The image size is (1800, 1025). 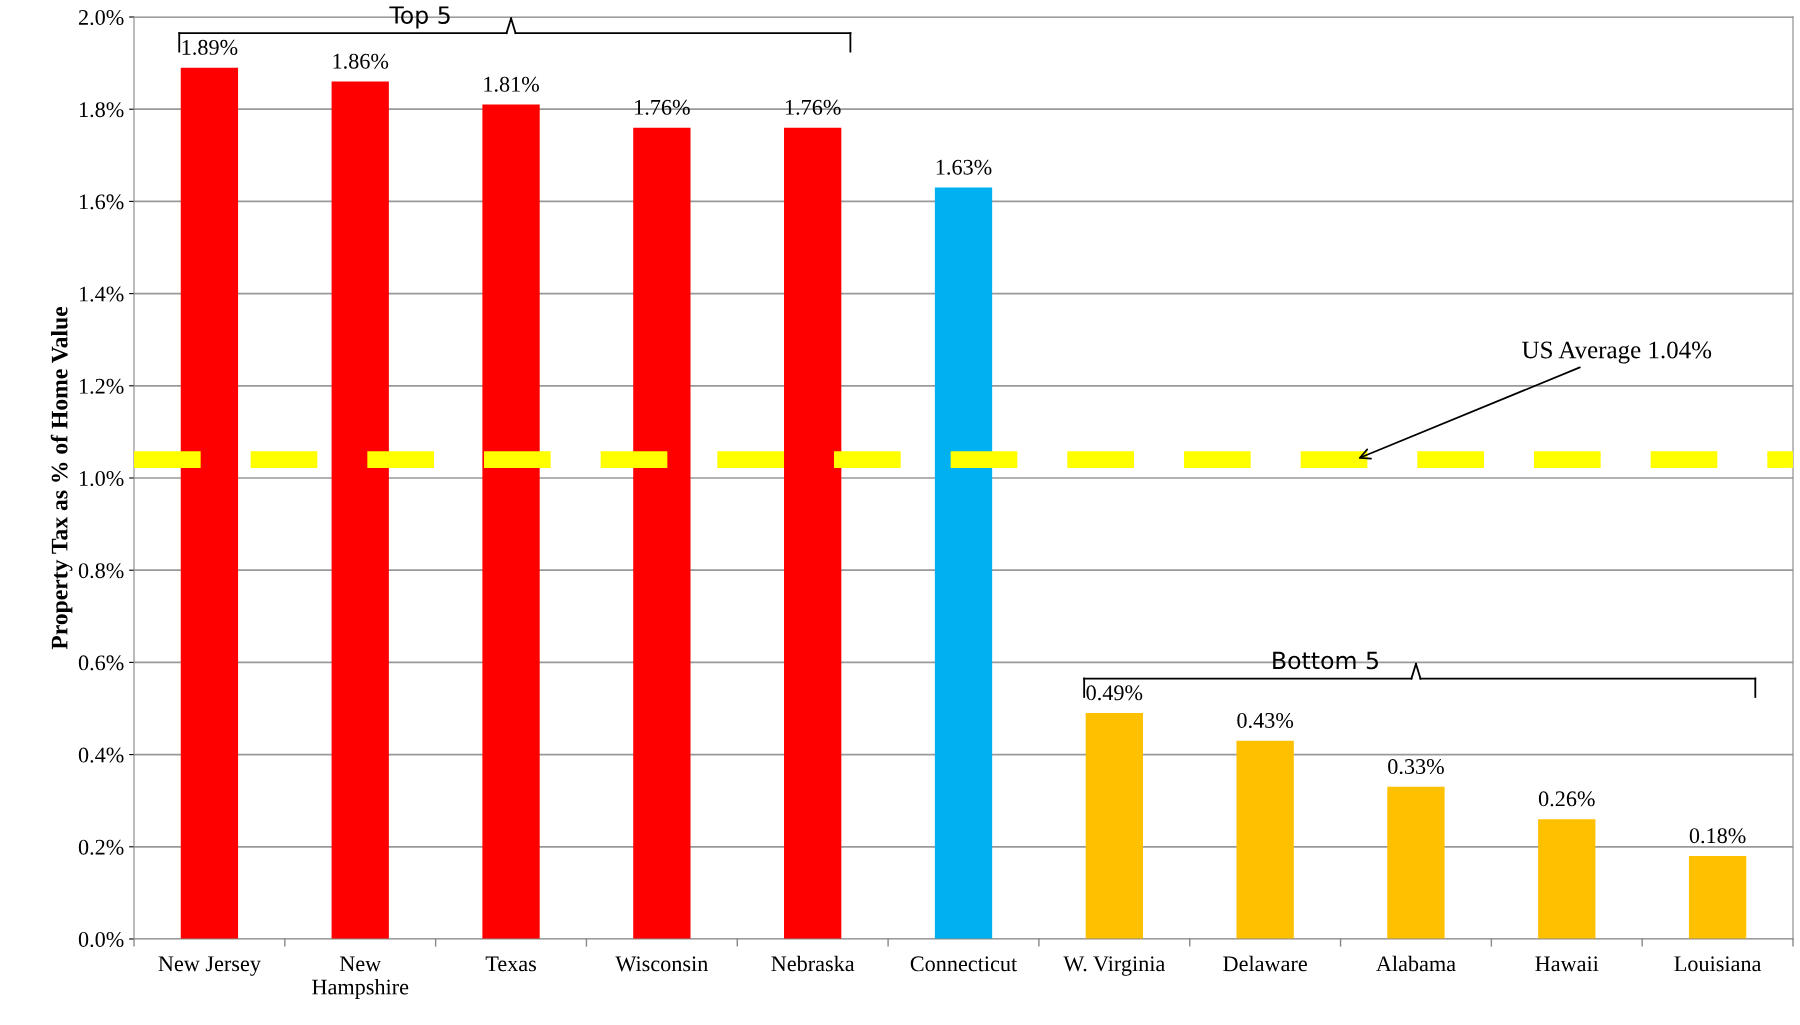 What do you see at coordinates (661, 964) in the screenshot?
I see `x-tick-label: Wisconsin` at bounding box center [661, 964].